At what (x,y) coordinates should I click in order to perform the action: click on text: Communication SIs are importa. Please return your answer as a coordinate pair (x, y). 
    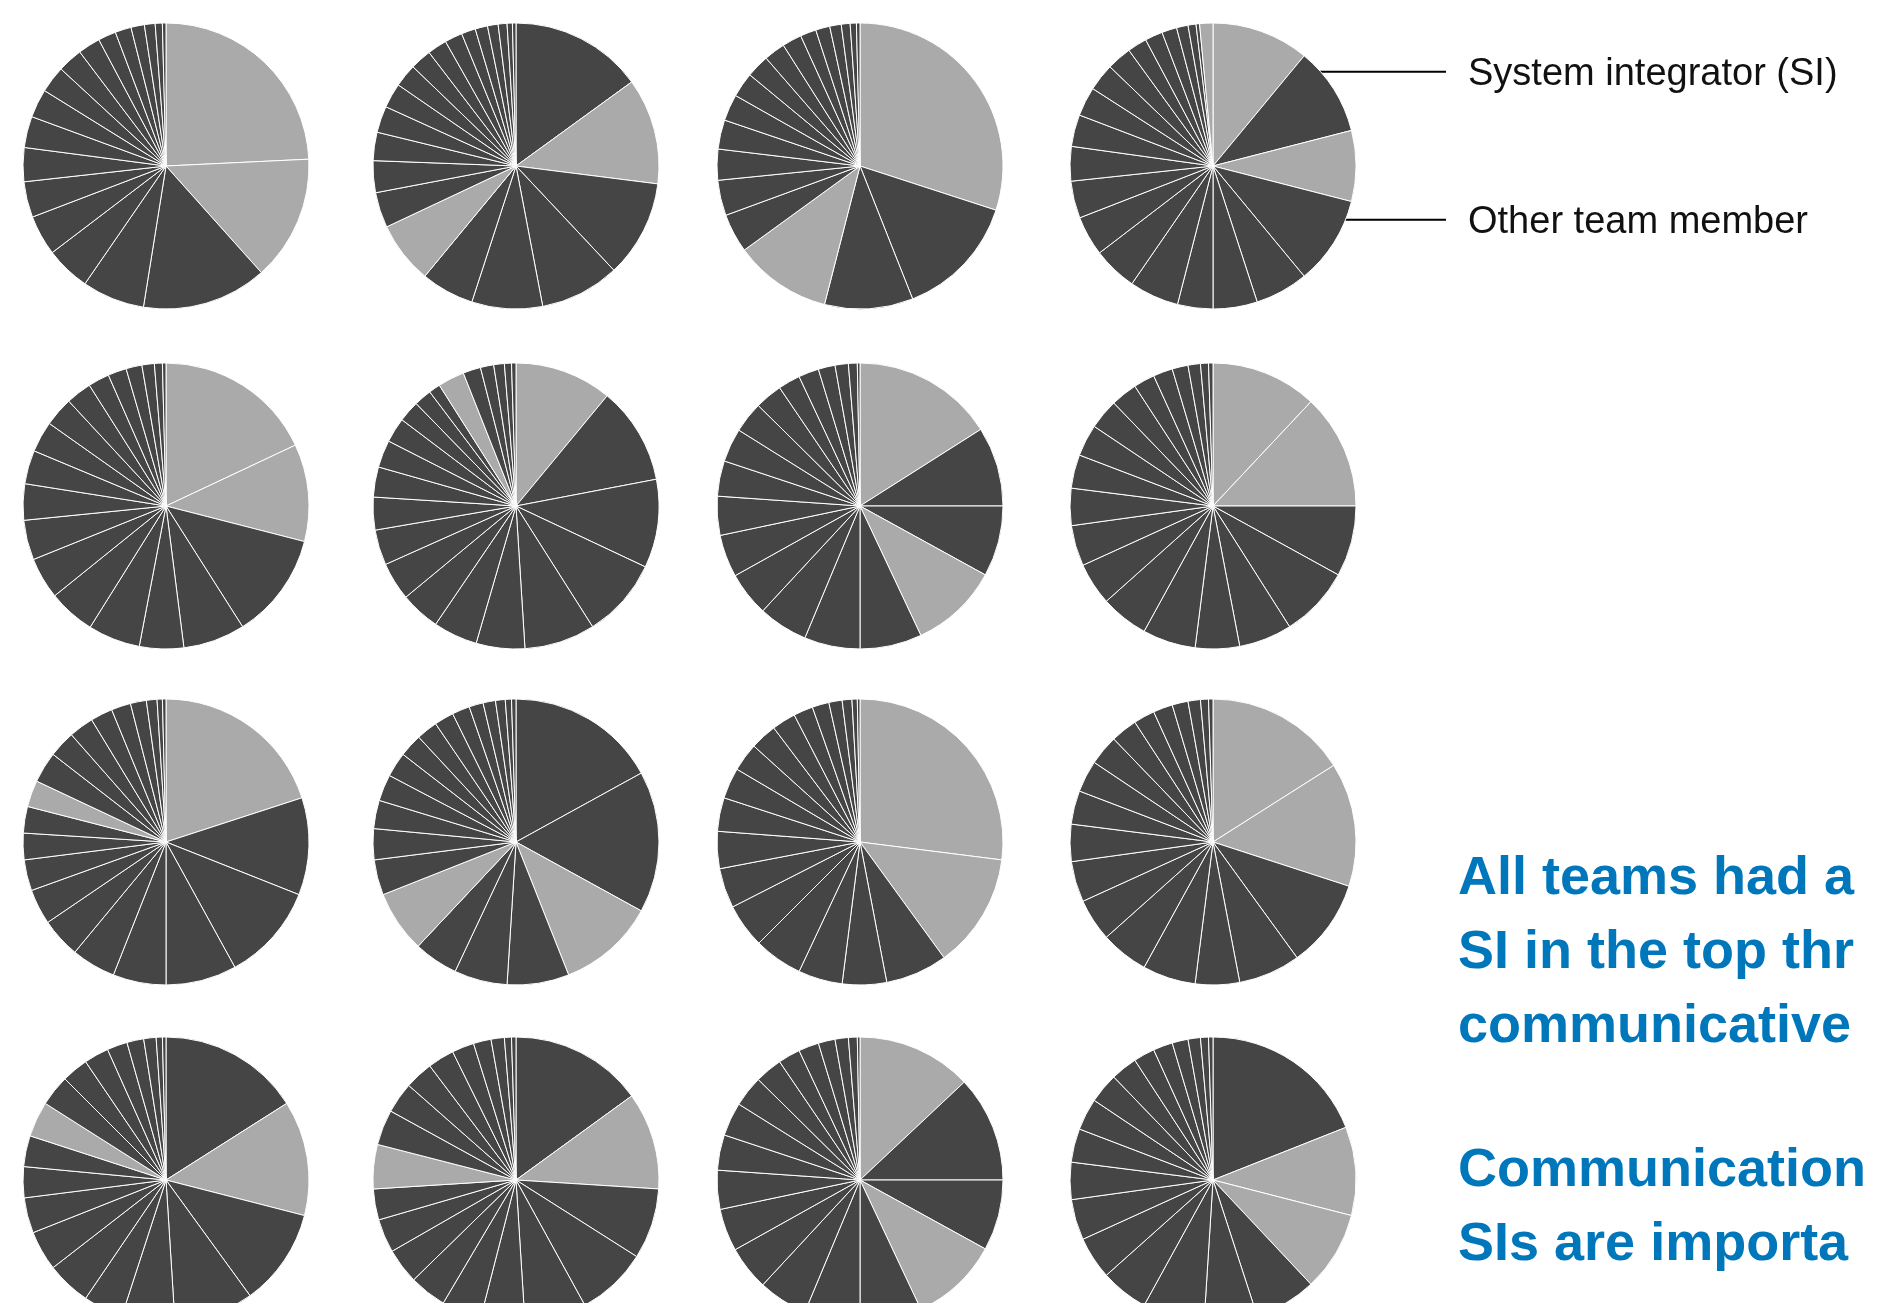
    Looking at the image, I should click on (1662, 1204).